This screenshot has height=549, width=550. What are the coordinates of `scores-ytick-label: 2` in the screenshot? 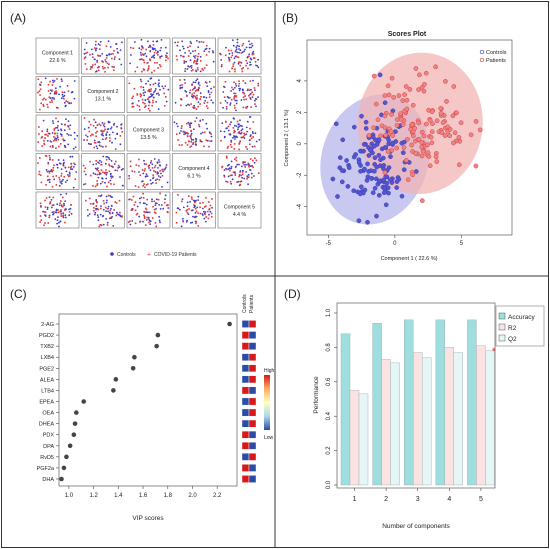 It's located at (300, 112).